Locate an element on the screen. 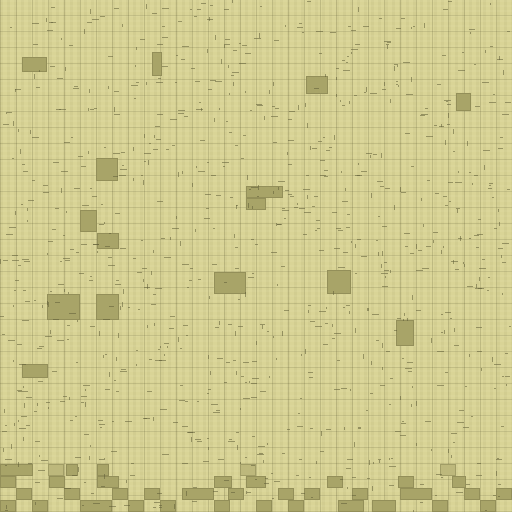  tile-block-light is located at coordinates (448, 470).